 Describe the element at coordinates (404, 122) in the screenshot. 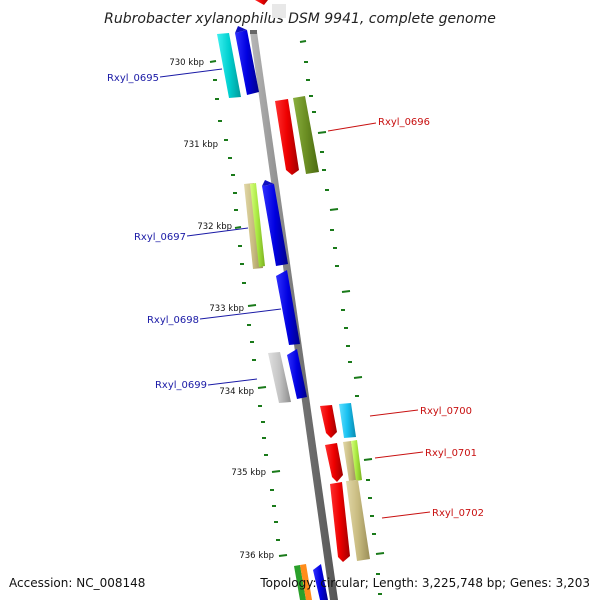

I see `label-rxyl-0696: Rxyl_0696` at that location.